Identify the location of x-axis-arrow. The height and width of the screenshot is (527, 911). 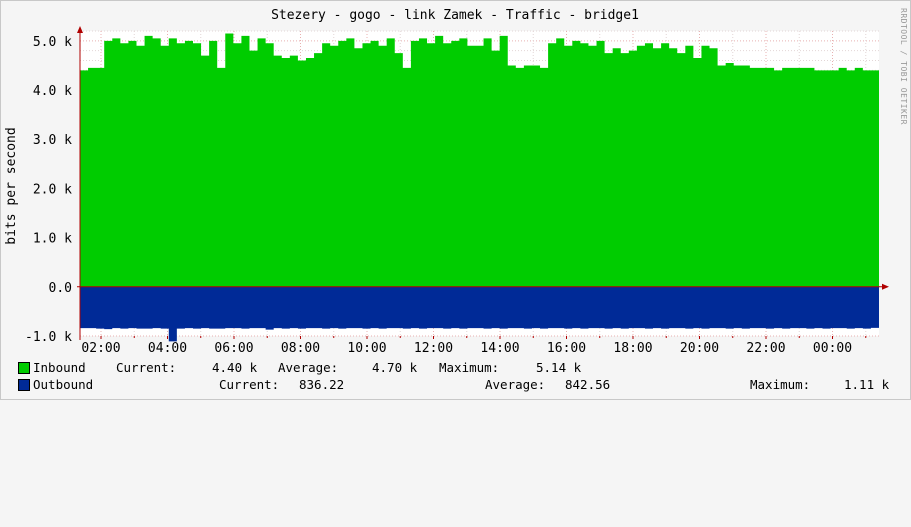
(885, 286).